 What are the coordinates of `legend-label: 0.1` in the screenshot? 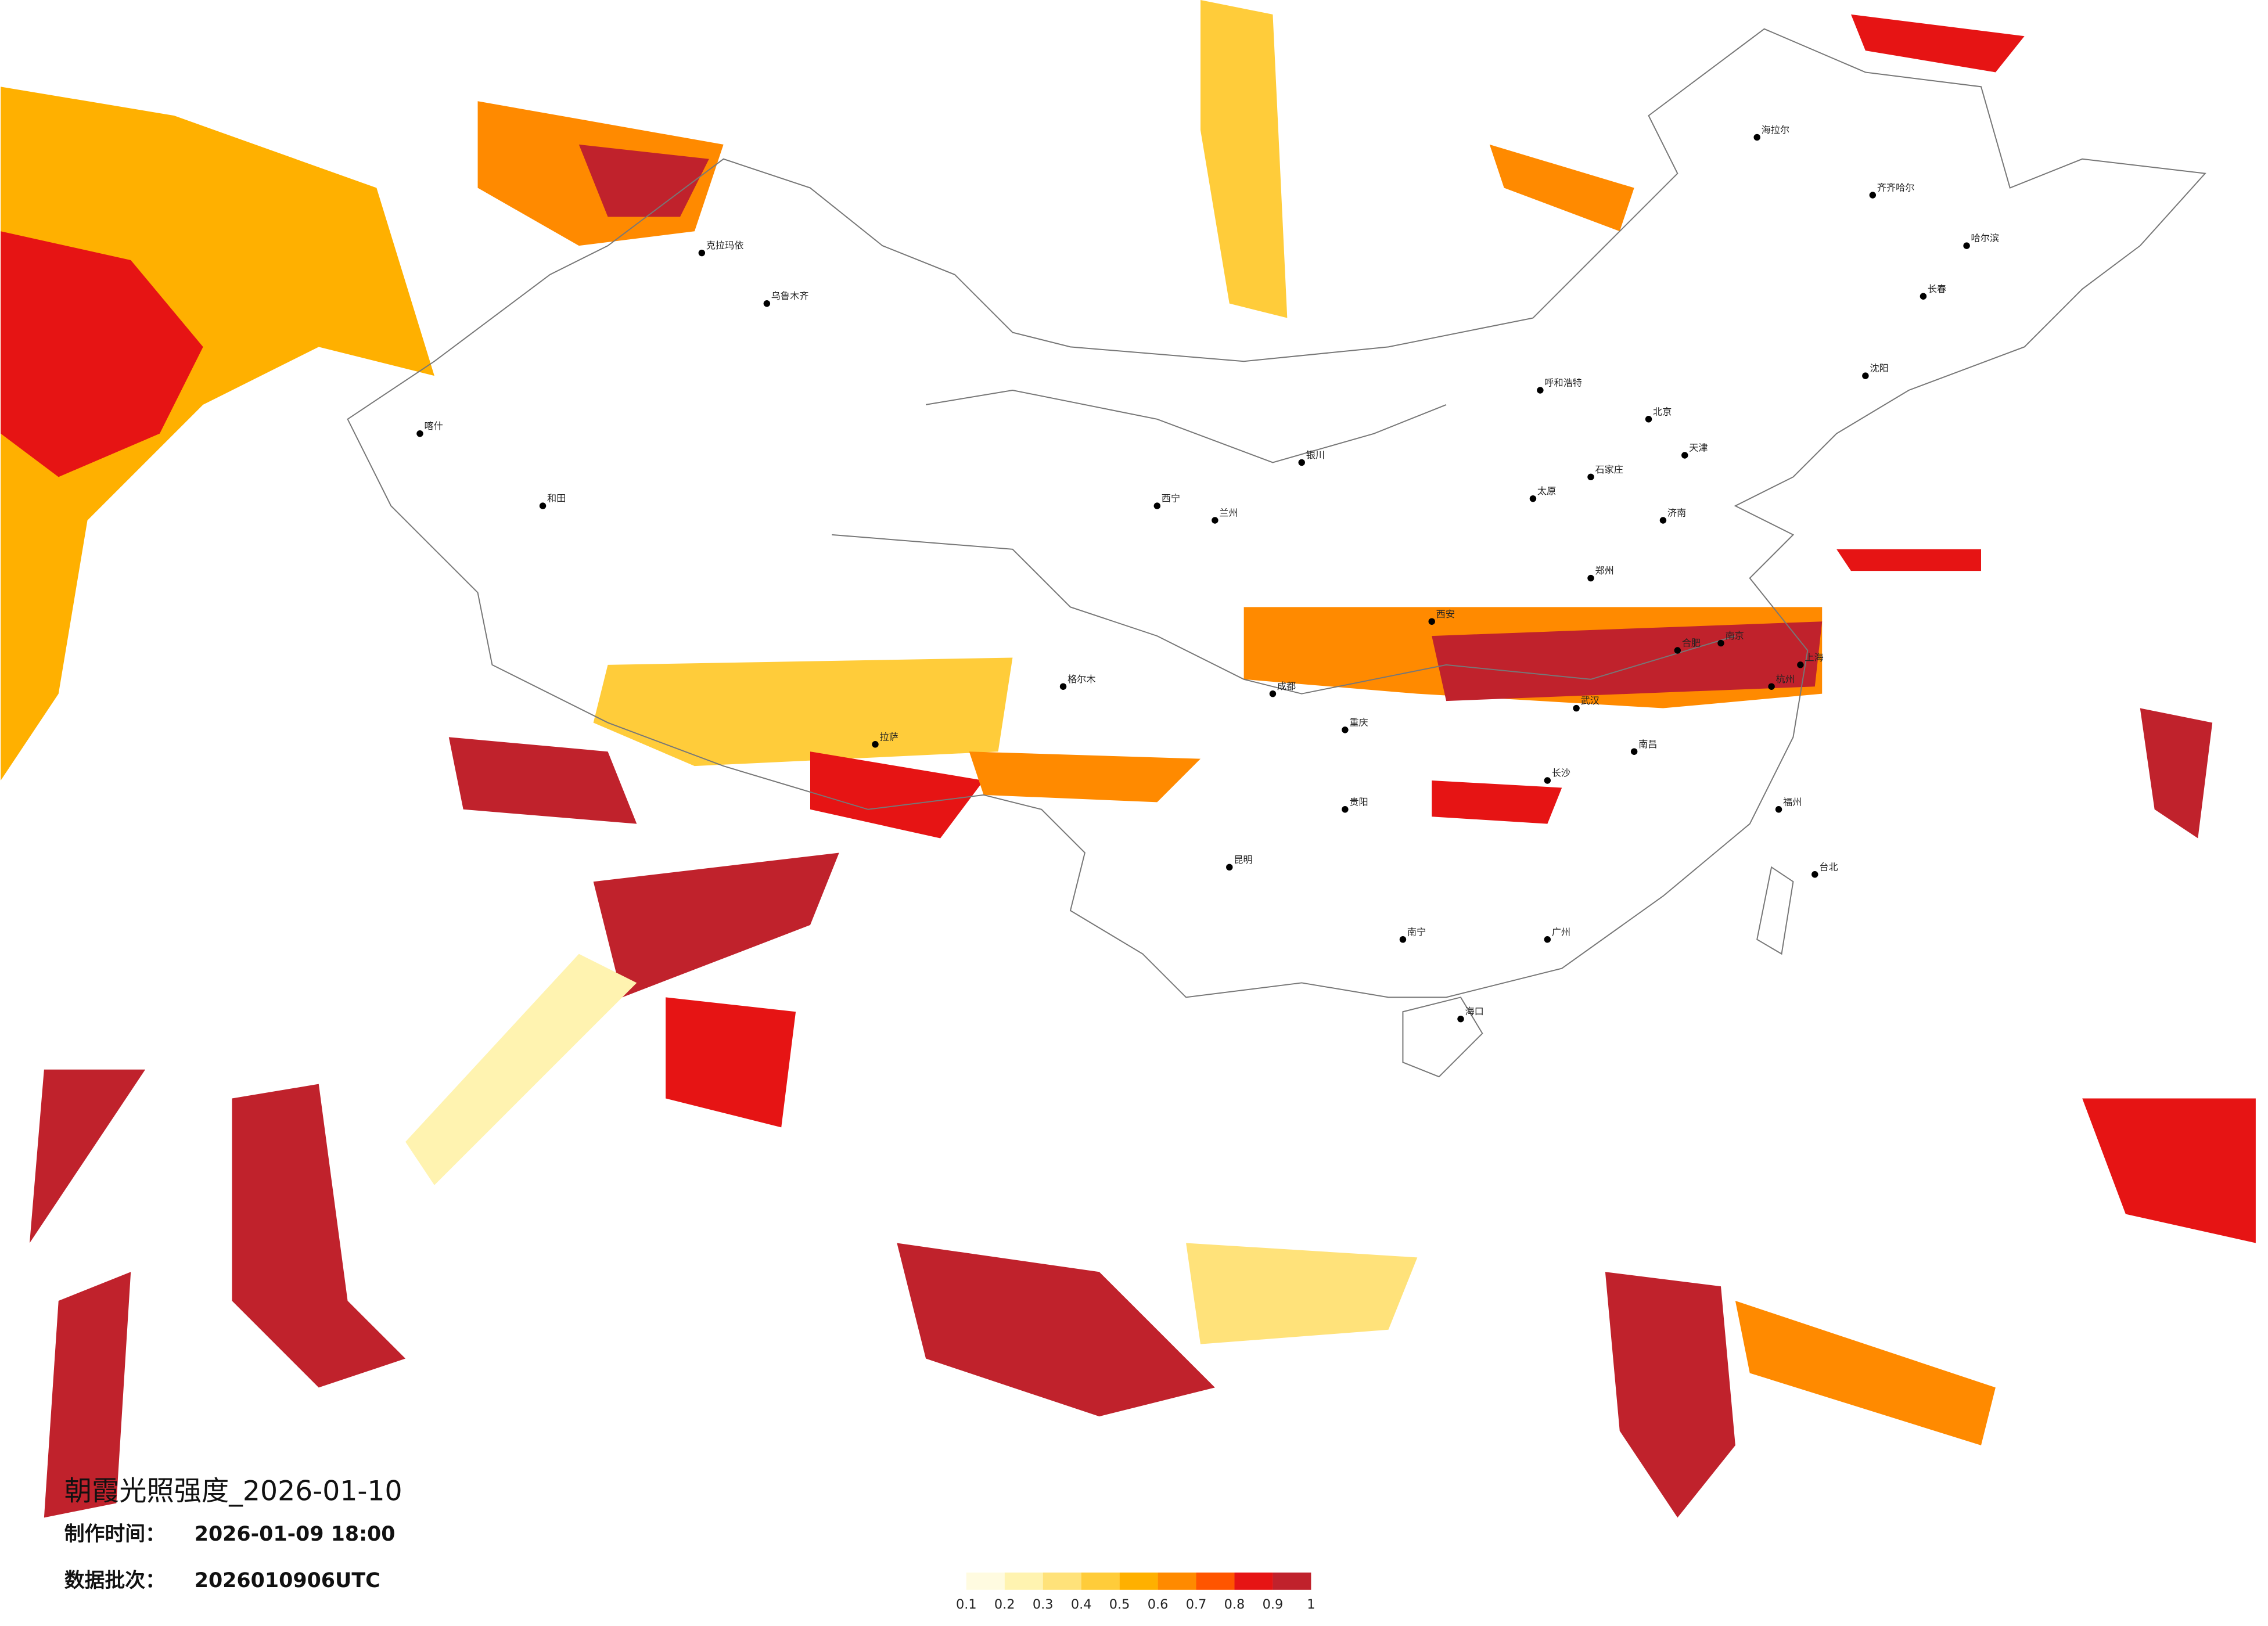 It's located at (966, 1604).